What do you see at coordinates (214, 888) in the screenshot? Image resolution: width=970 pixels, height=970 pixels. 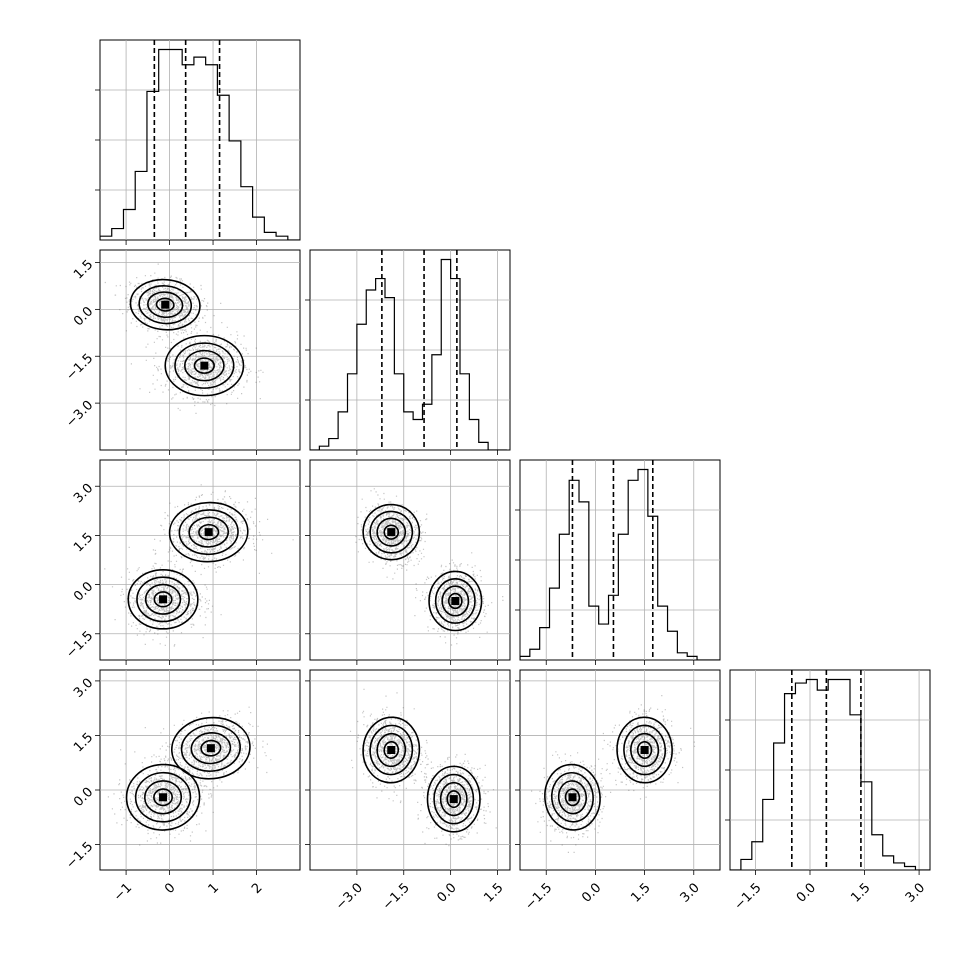 I see `x-tick-label: 1` at bounding box center [214, 888].